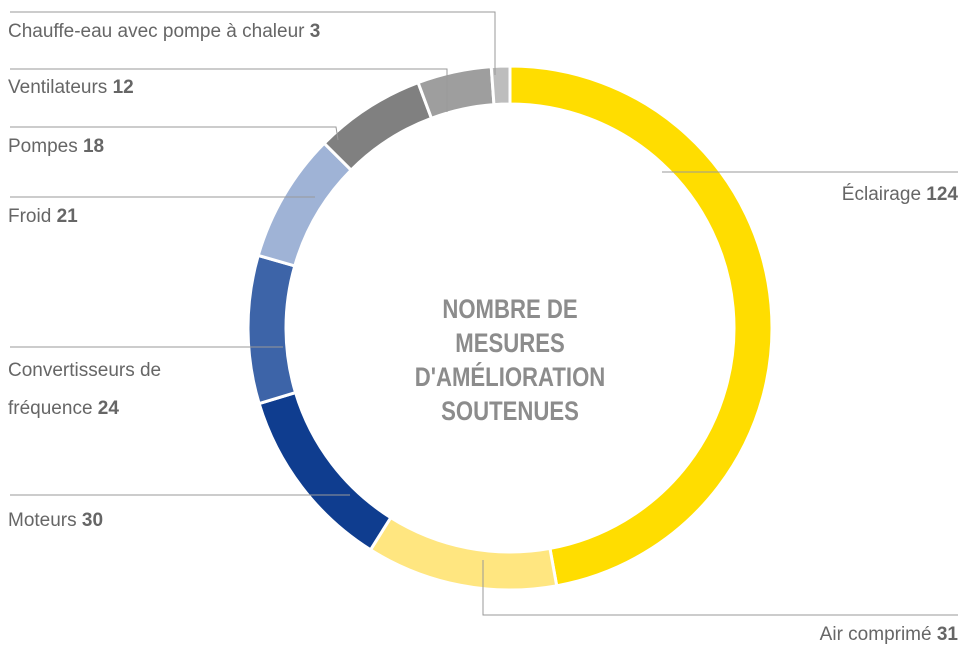 Image resolution: width=958 pixels, height=654 pixels. What do you see at coordinates (67, 216) in the screenshot?
I see `label-value: 21` at bounding box center [67, 216].